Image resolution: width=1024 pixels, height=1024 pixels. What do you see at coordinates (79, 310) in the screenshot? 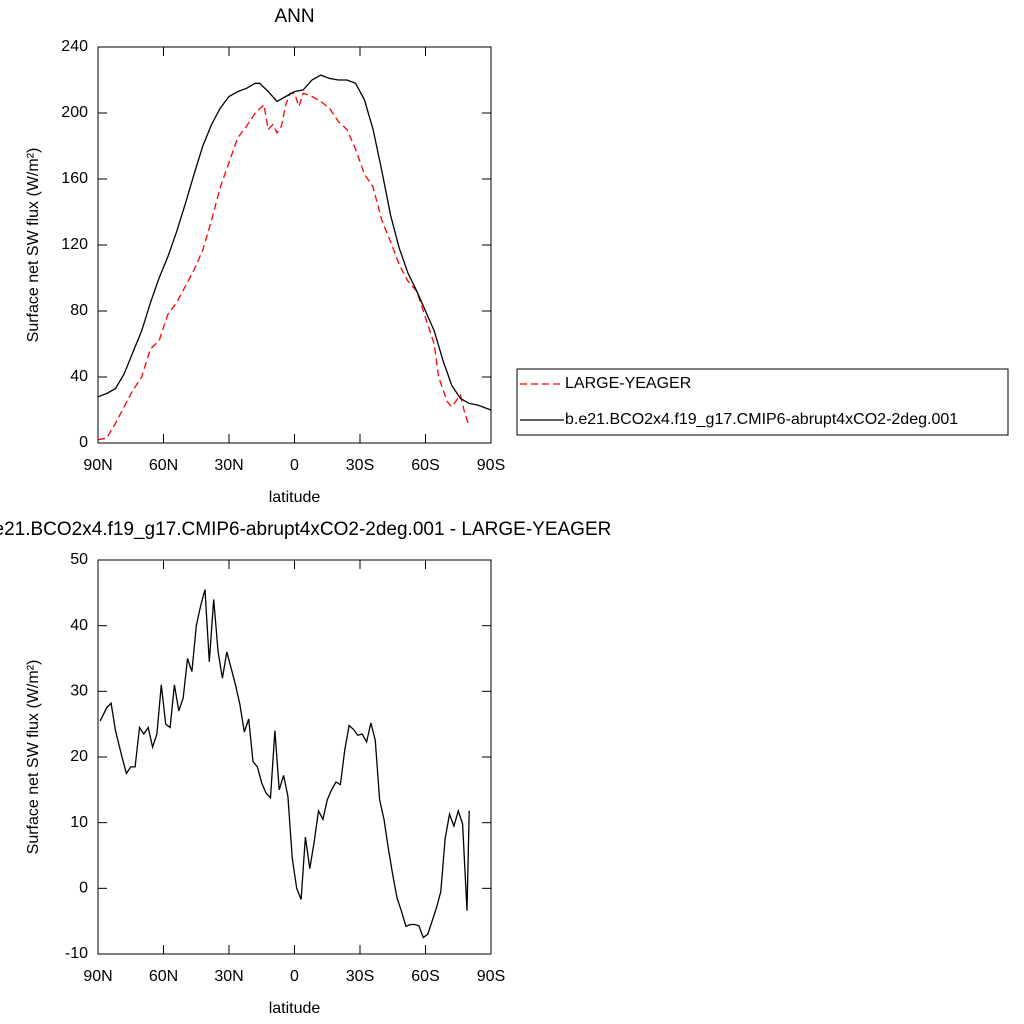
I see `y-tick-label: 80` at bounding box center [79, 310].